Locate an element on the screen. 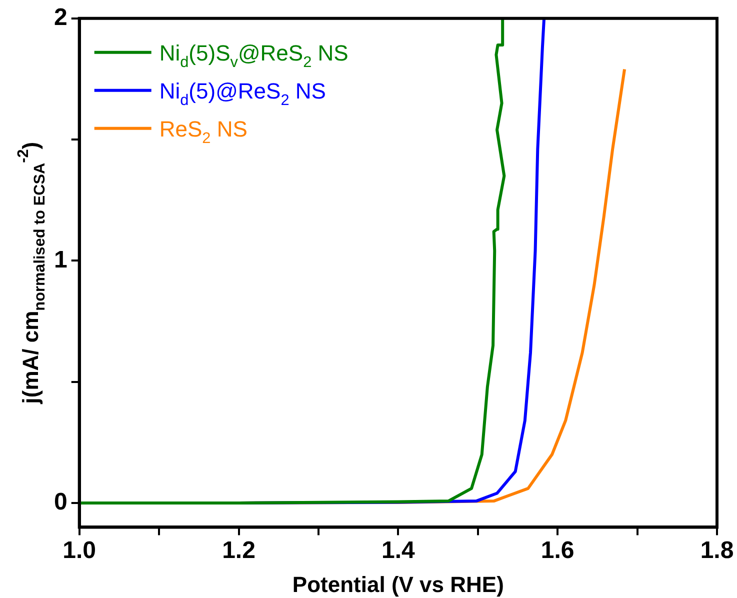  x-tick-label: 1.4 is located at coordinates (398, 550).